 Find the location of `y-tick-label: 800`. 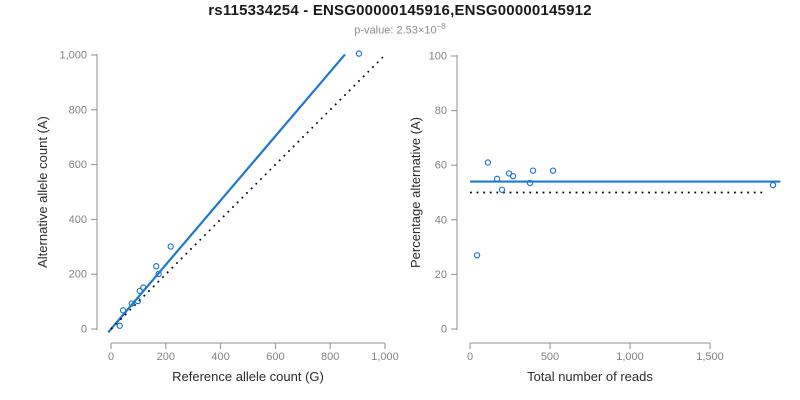

y-tick-label: 800 is located at coordinates (78, 110).